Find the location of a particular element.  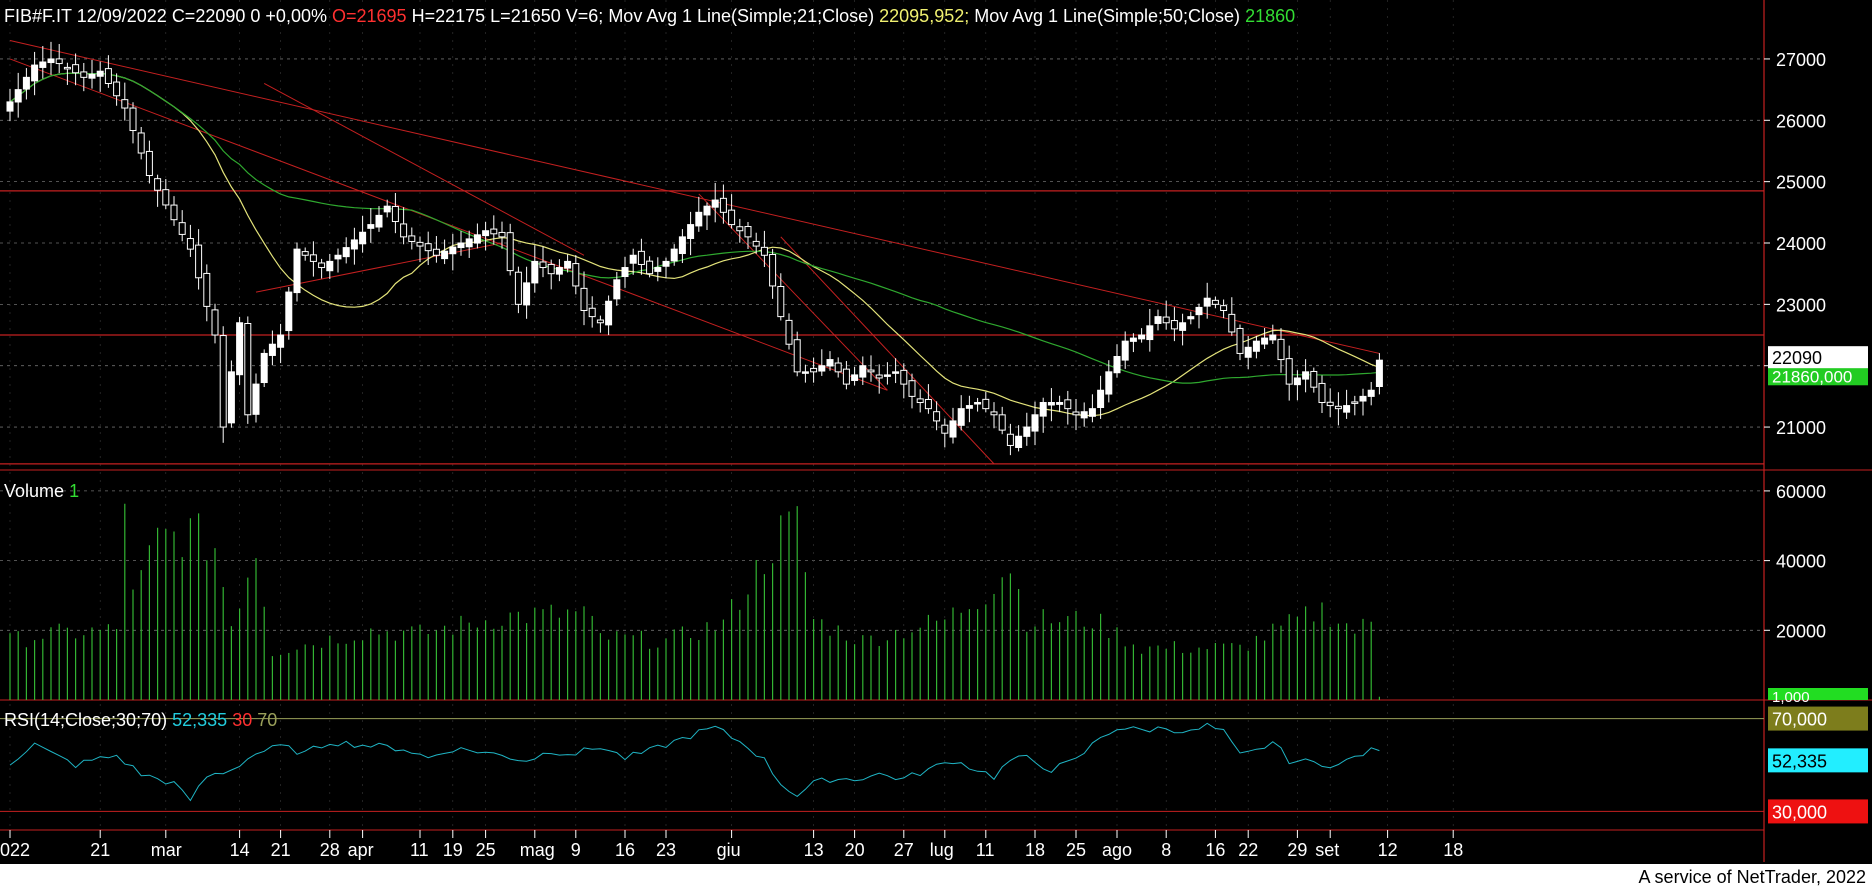

time-tick-label: lug is located at coordinates (942, 850).